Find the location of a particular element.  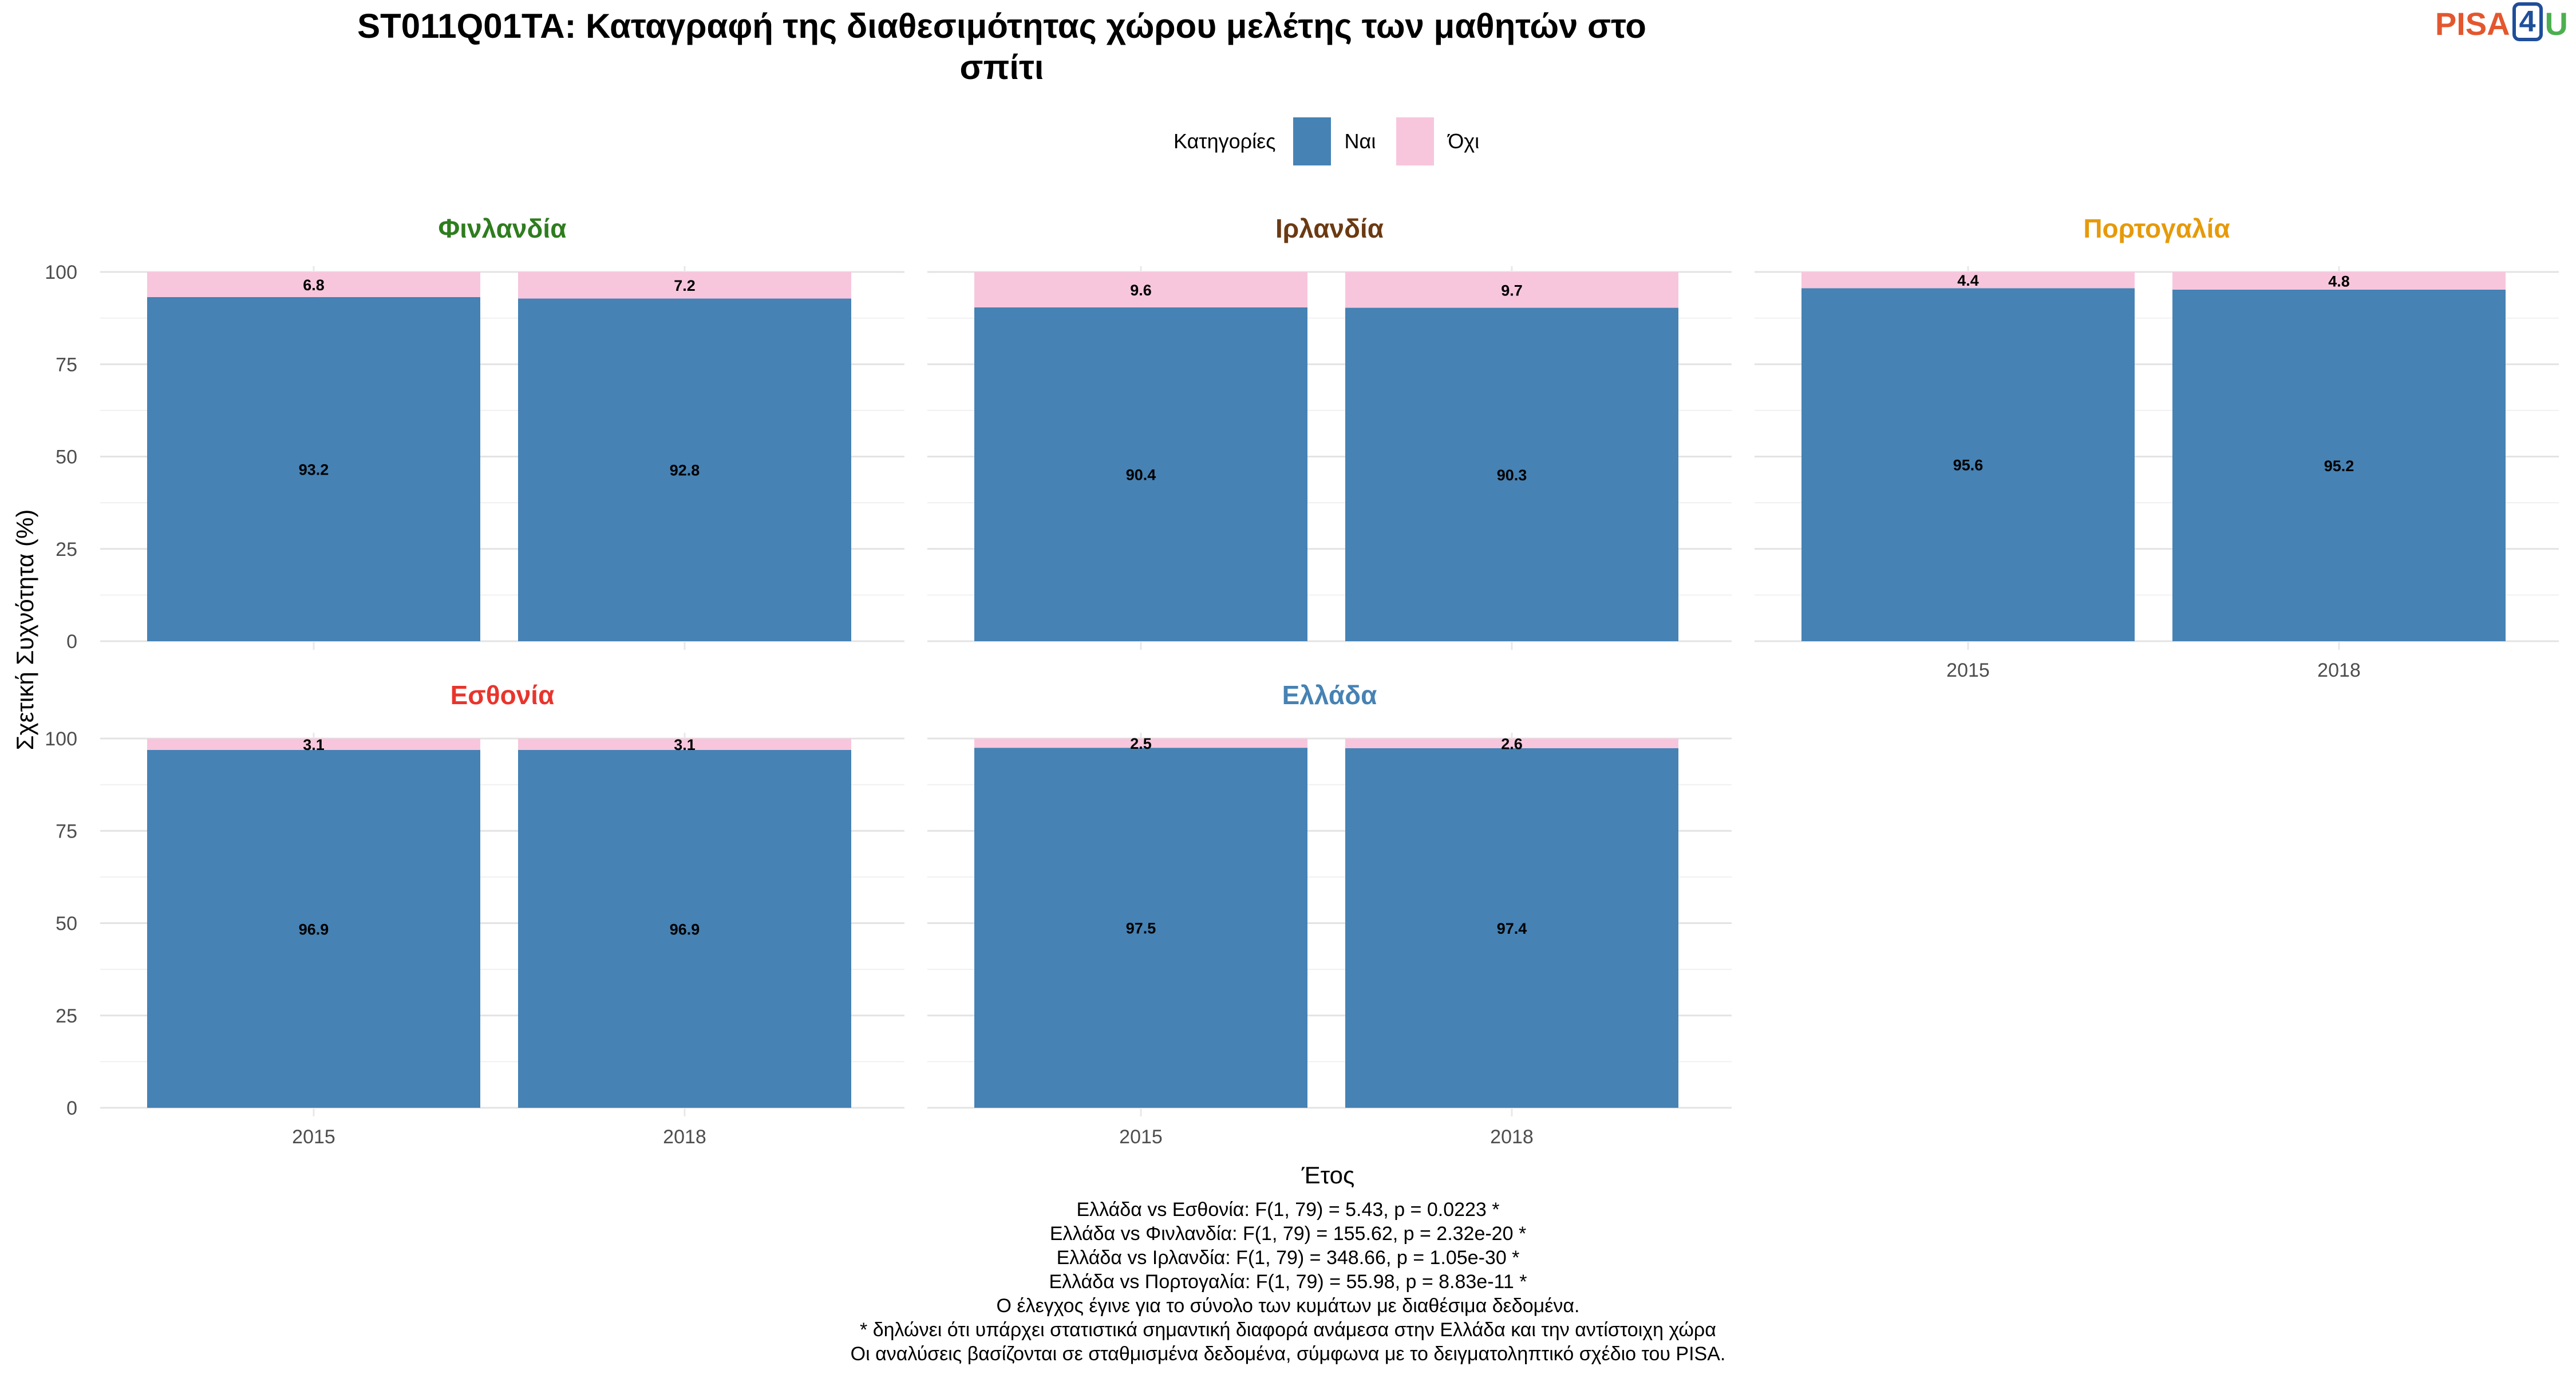

data-label-no: 2.5 is located at coordinates (1141, 743).